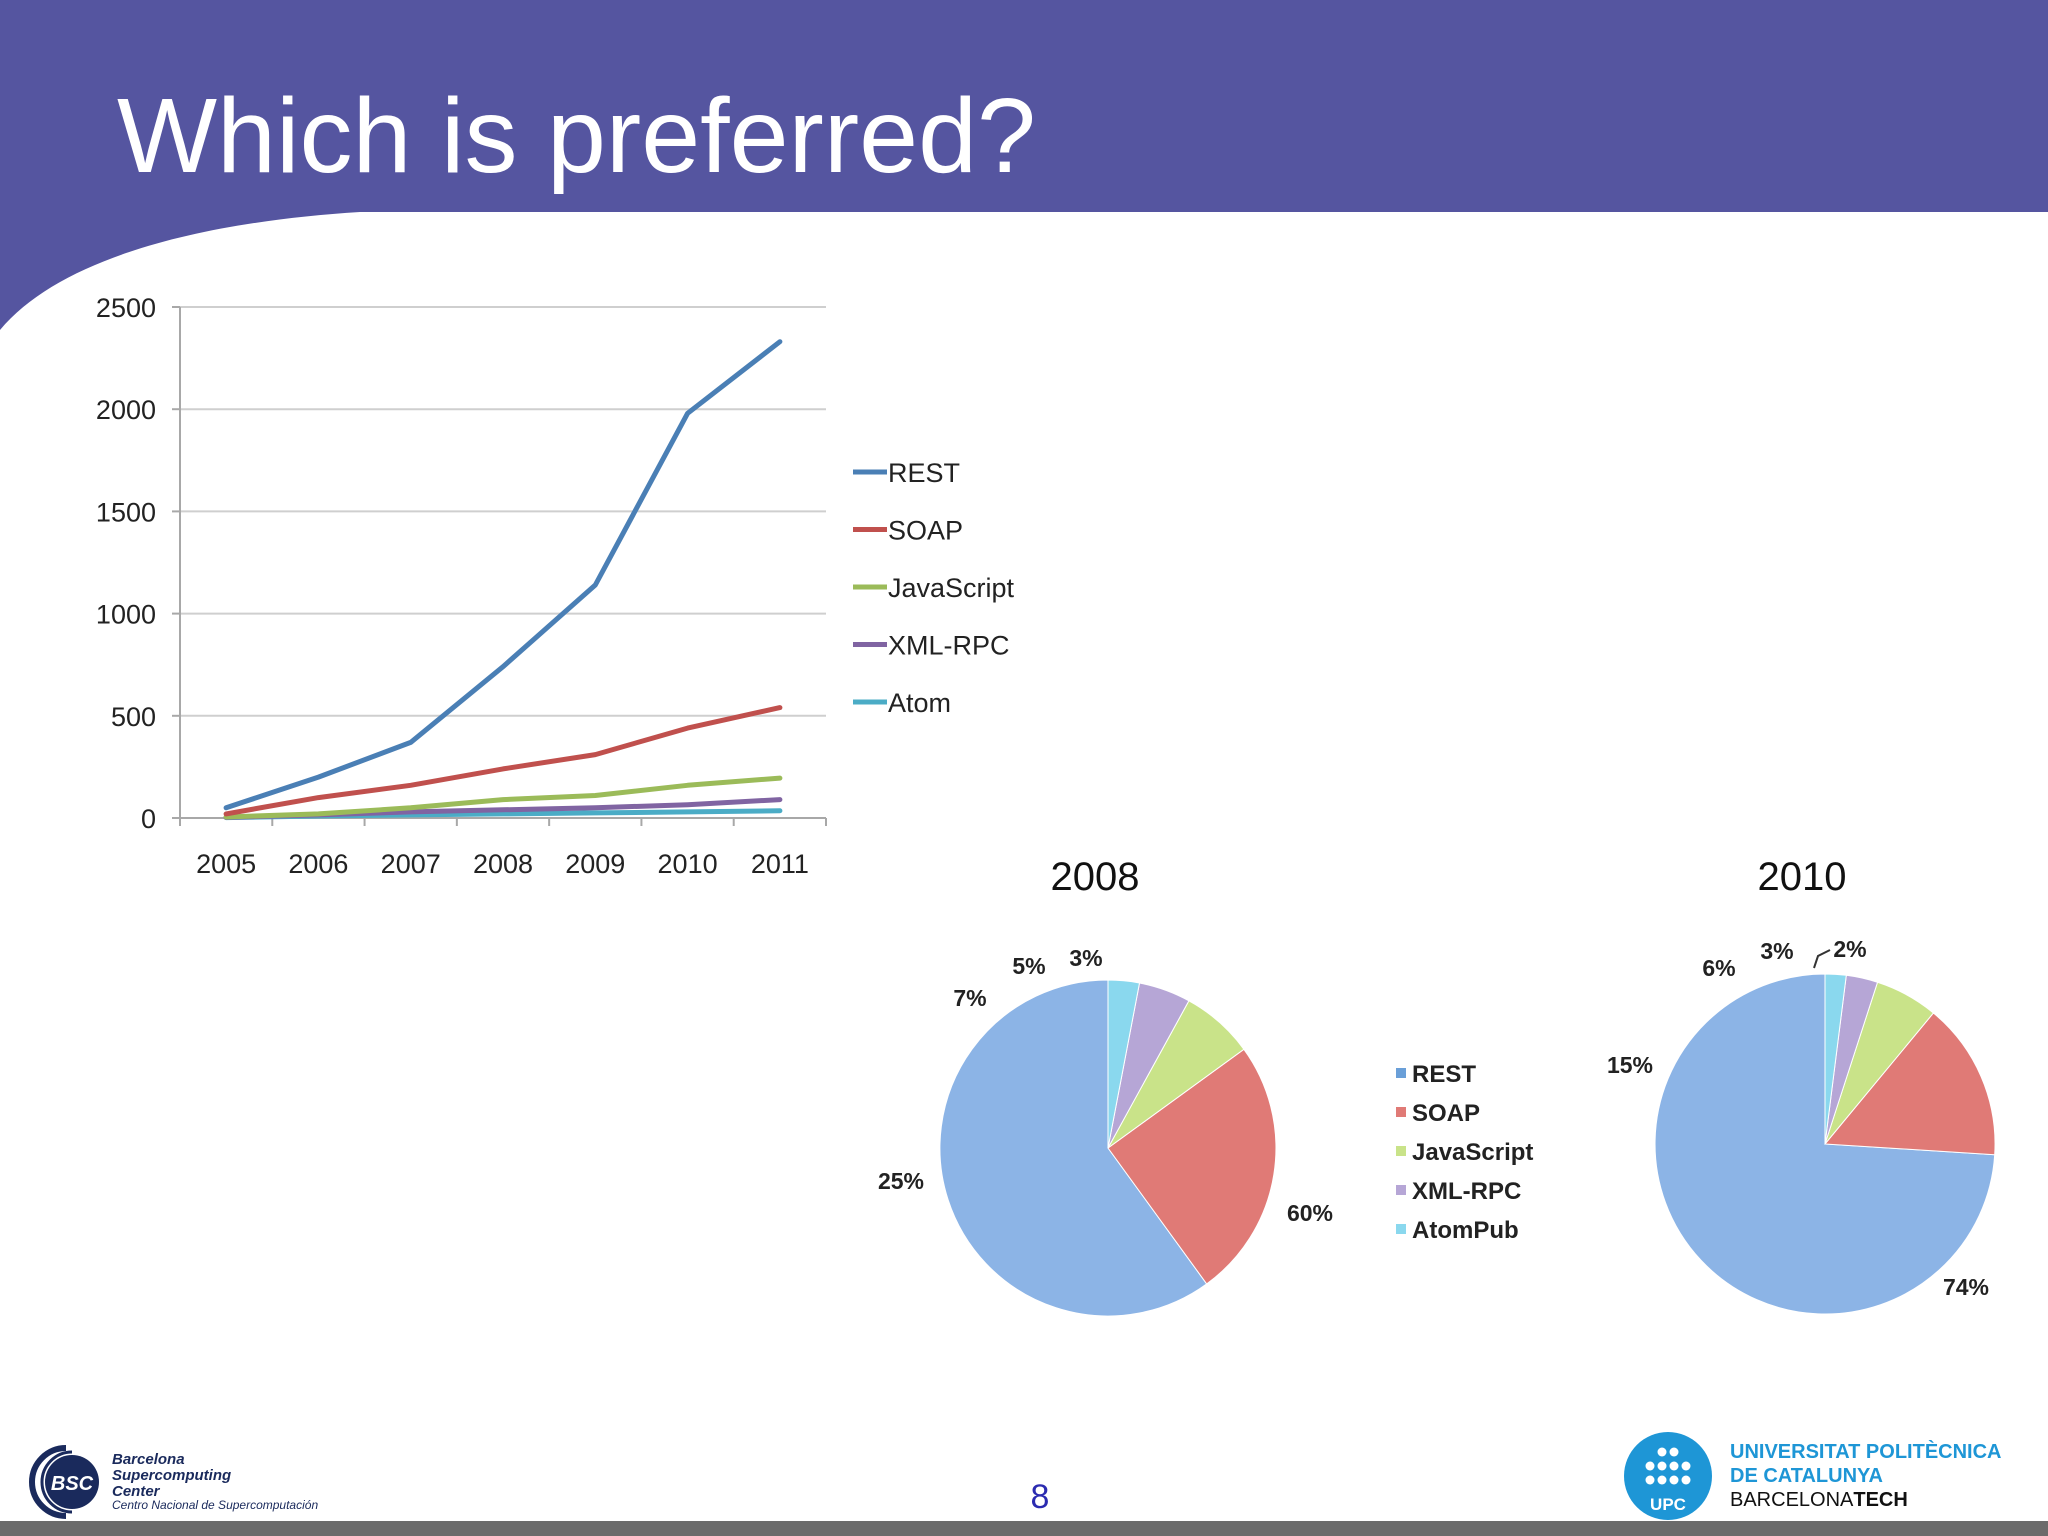 Image resolution: width=2048 pixels, height=1536 pixels. Describe the element at coordinates (1718, 968) in the screenshot. I see `pie-value-label: 6%` at that location.